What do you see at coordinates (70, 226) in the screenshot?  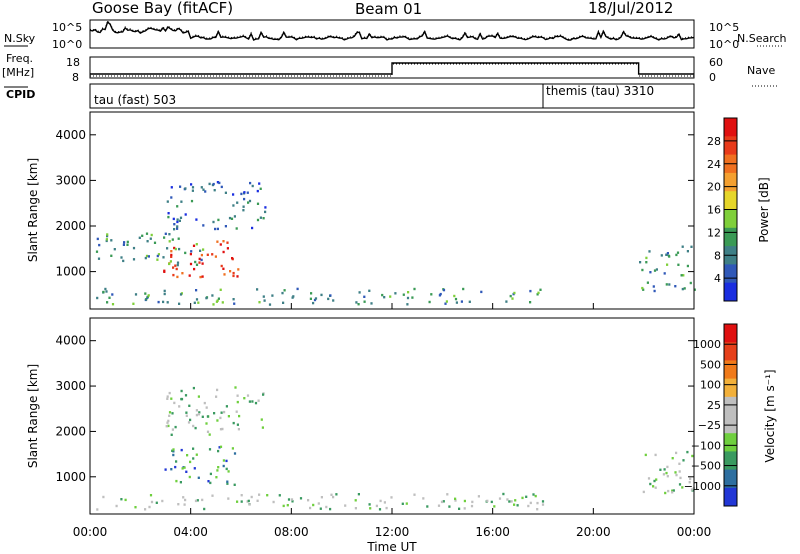 I see `y-tick-label: 2000` at bounding box center [70, 226].